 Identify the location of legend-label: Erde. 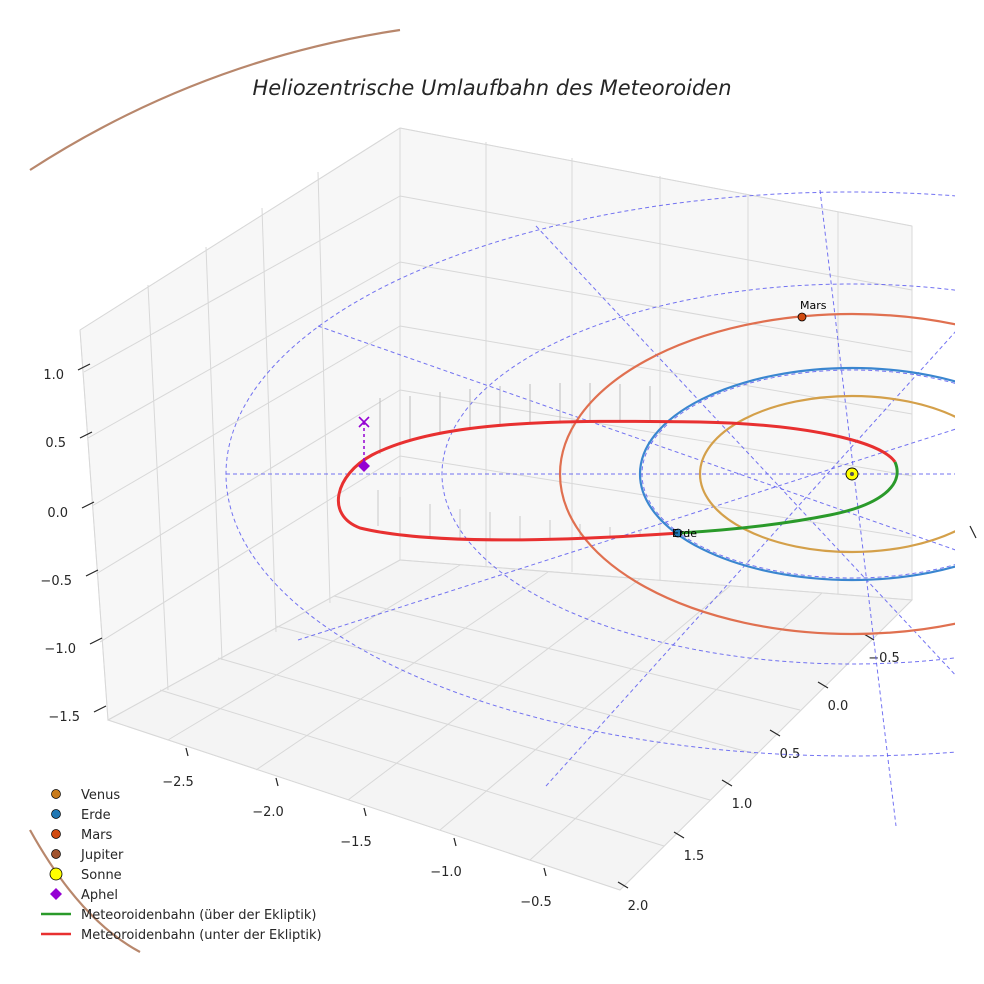
(96, 815).